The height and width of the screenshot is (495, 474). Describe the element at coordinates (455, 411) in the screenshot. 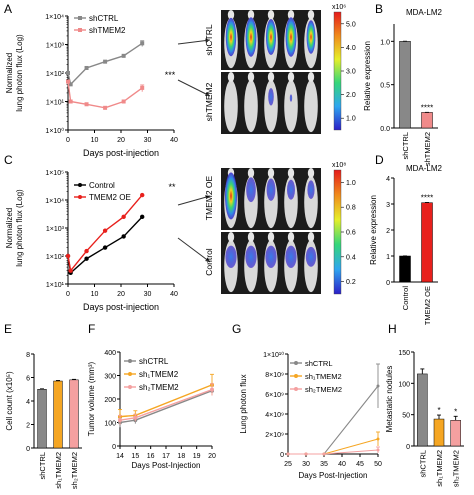

I see `significance-label: *` at that location.